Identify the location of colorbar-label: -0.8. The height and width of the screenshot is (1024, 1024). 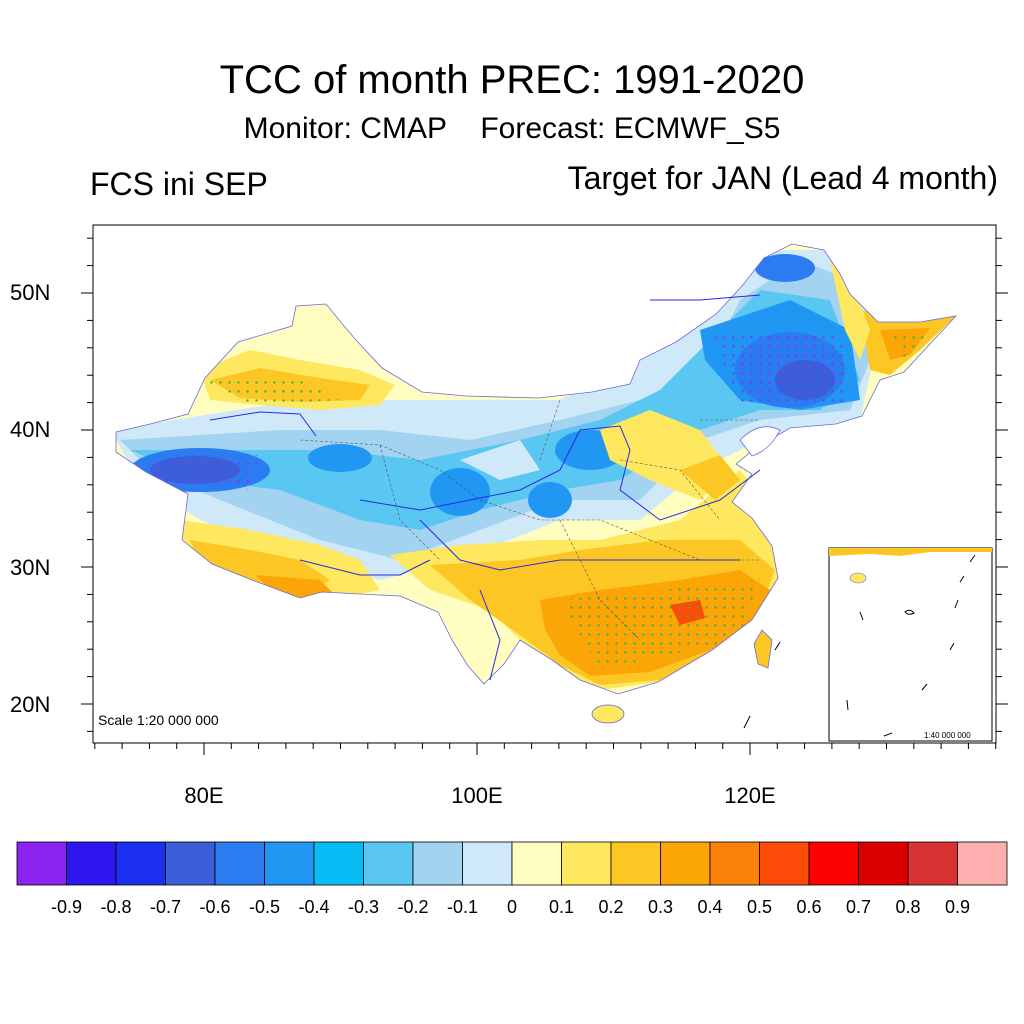
(115, 907).